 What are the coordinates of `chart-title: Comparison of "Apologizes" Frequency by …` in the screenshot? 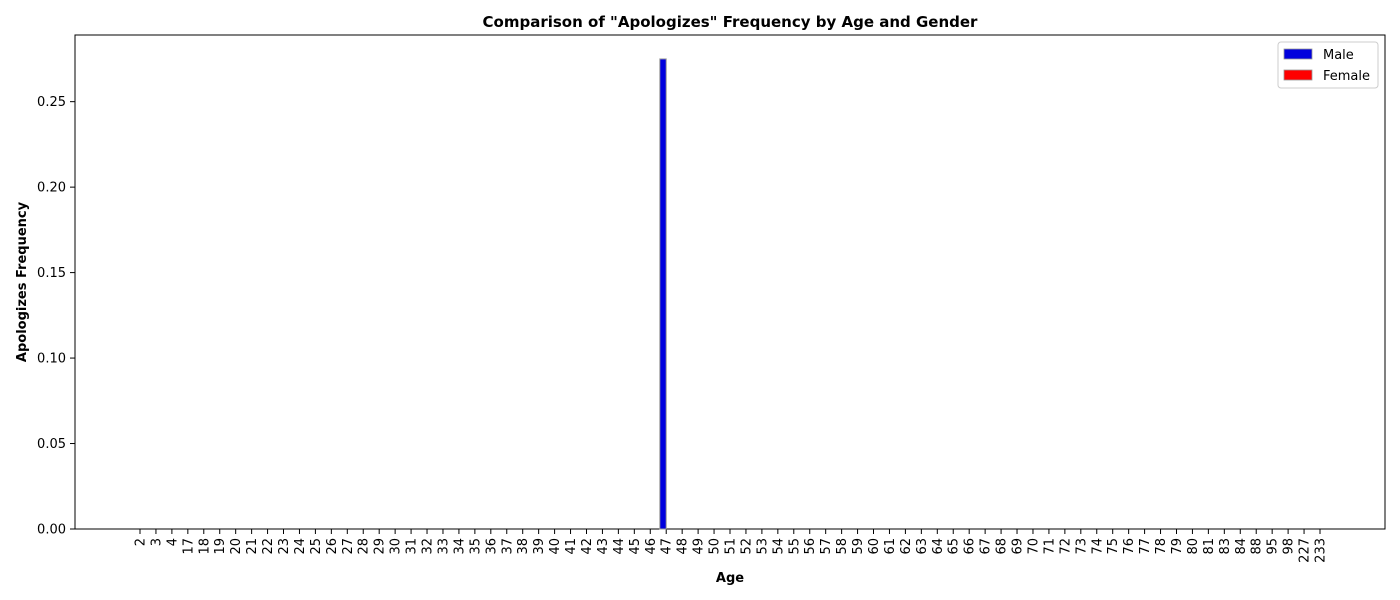 It's located at (731, 22).